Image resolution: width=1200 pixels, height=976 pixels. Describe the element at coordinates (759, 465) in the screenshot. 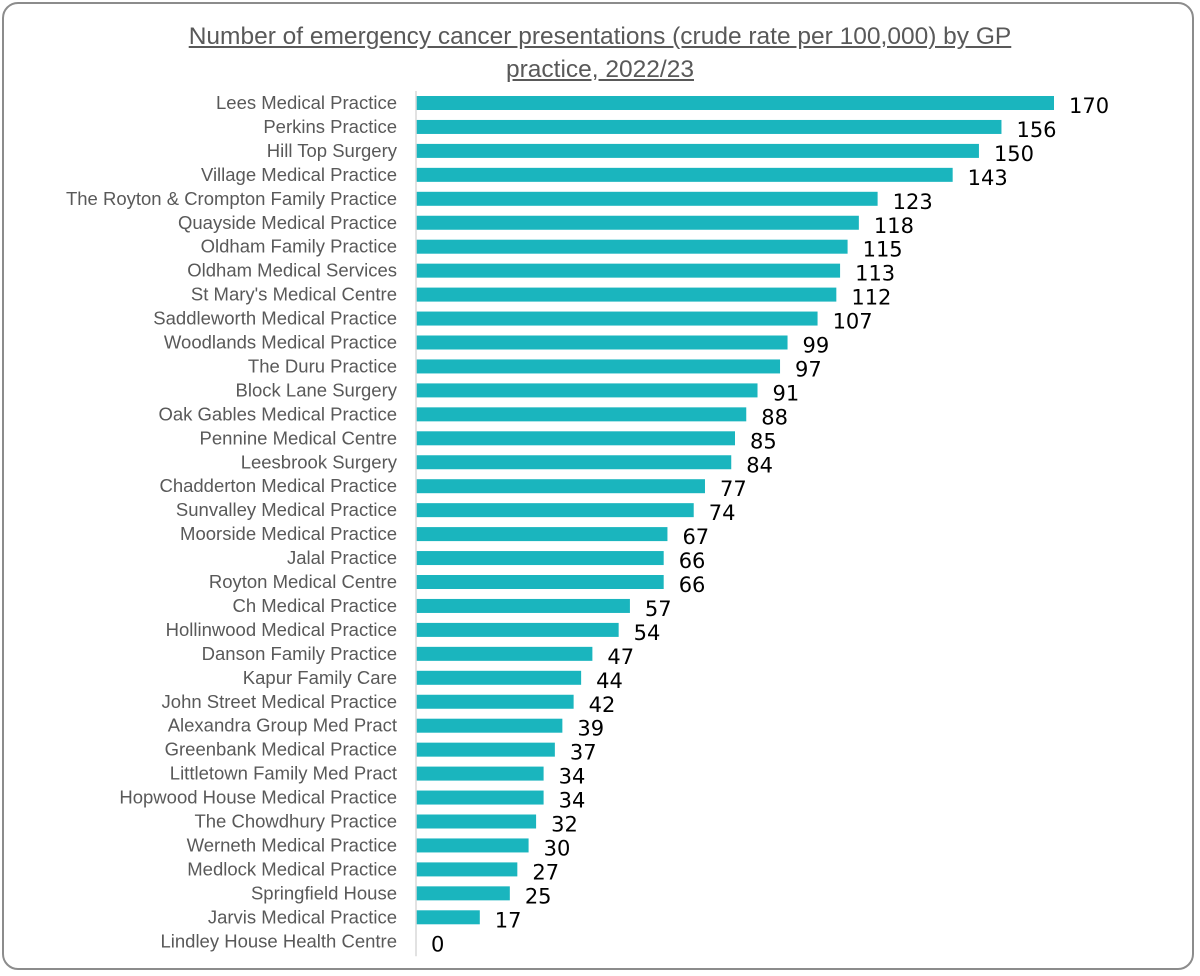

I see `value-label: 84` at that location.